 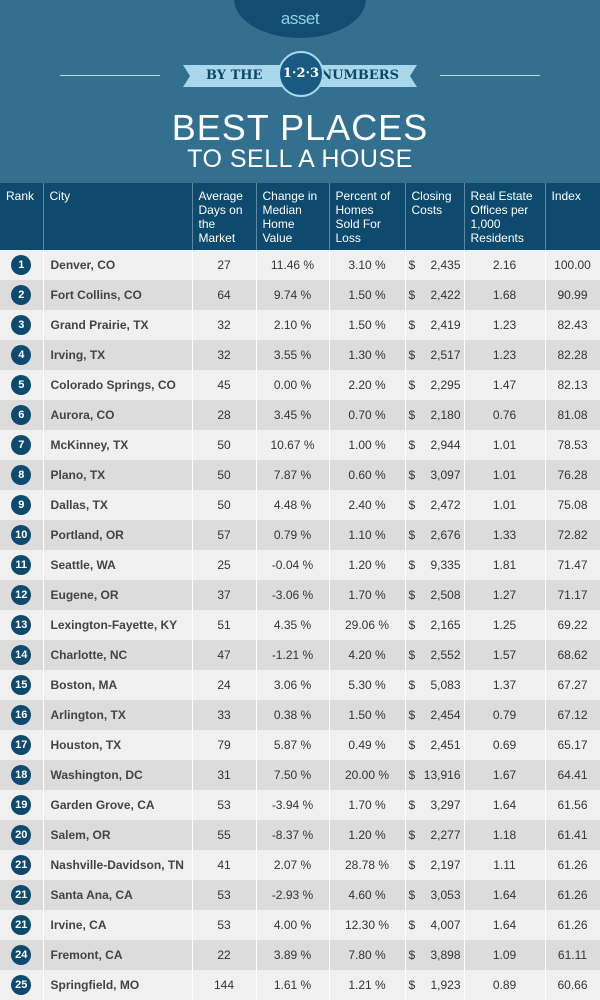 I want to click on cell-offices: 1.37, so click(x=505, y=685).